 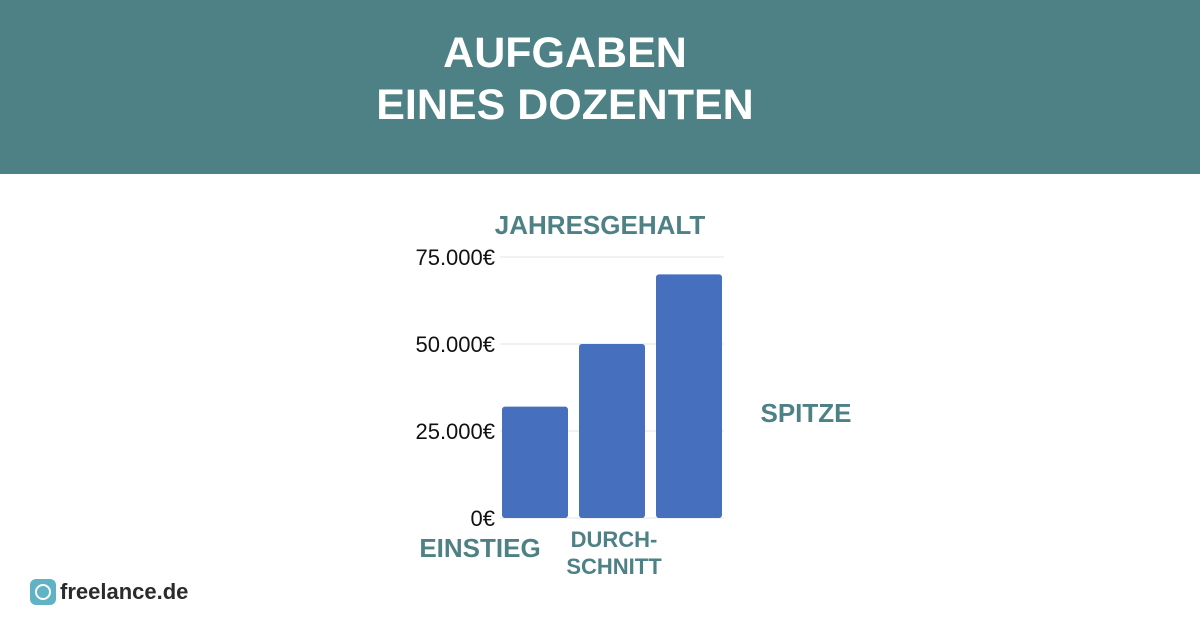 What do you see at coordinates (600, 225) in the screenshot?
I see `chart-title: JAHRESGEHALT` at bounding box center [600, 225].